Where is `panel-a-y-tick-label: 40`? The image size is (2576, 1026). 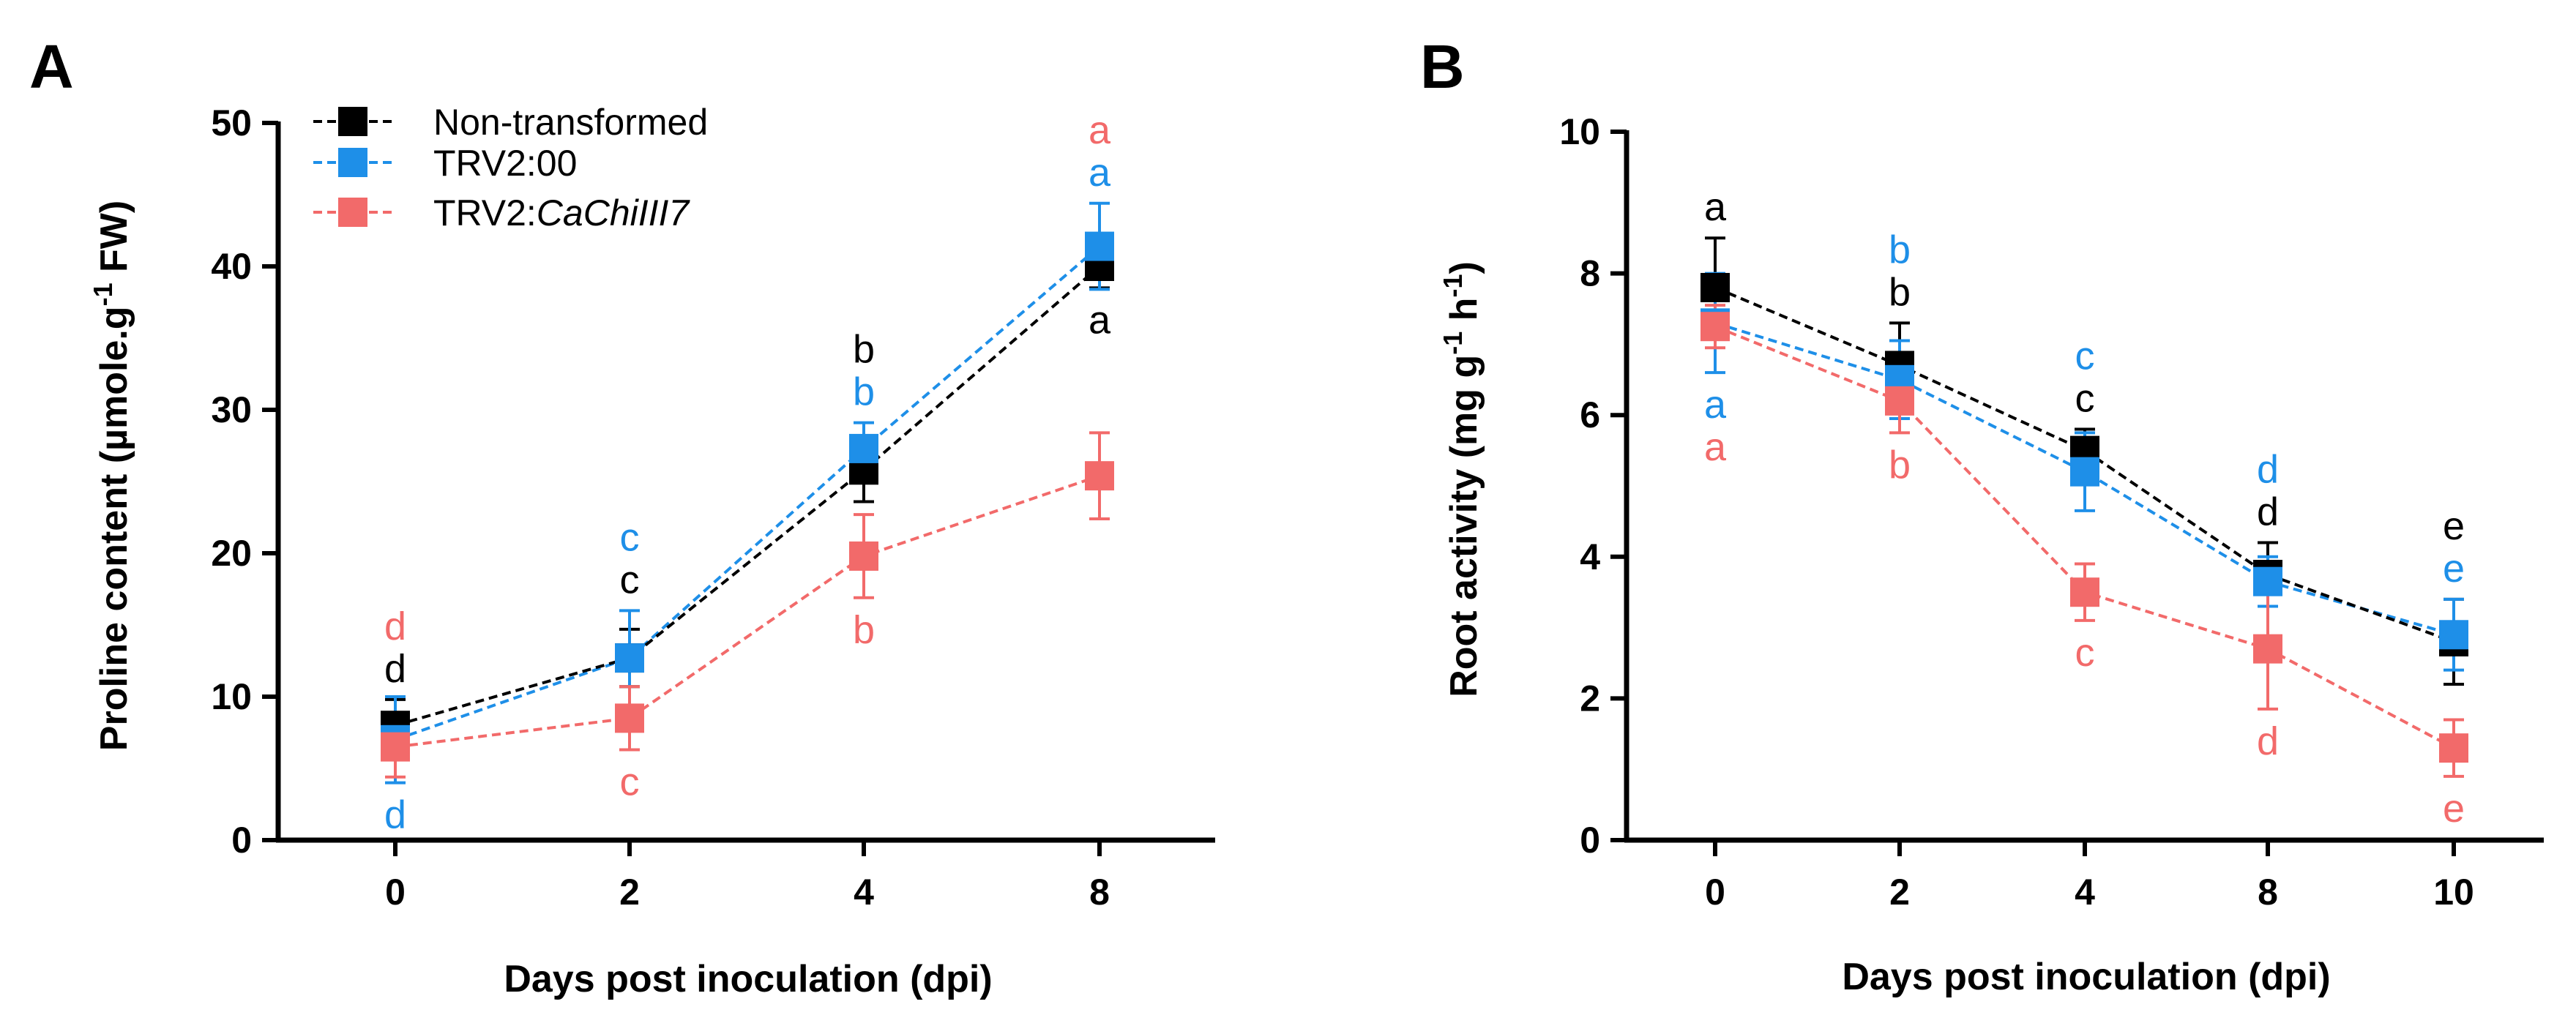 panel-a-y-tick-label: 40 is located at coordinates (231, 266).